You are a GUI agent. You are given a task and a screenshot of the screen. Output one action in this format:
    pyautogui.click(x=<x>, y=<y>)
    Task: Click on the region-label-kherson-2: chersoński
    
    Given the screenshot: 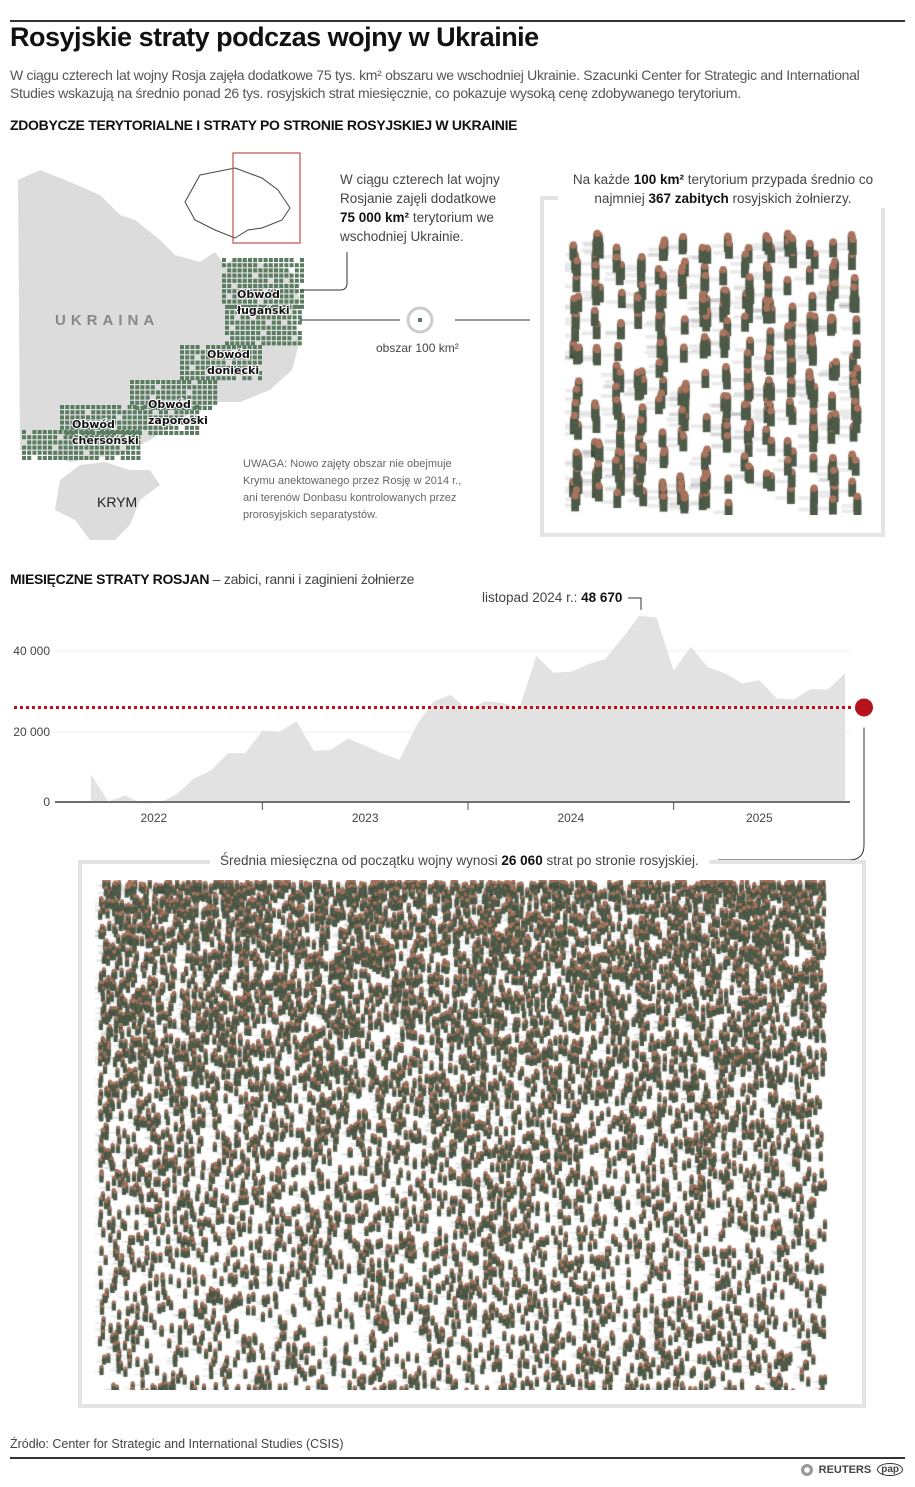 What is the action you would take?
    pyautogui.click(x=105, y=440)
    